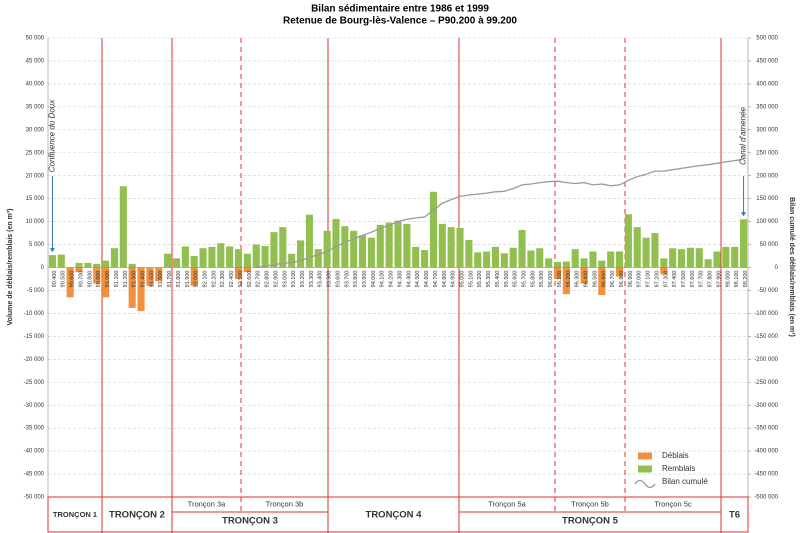  What do you see at coordinates (657, 279) in the screenshot?
I see `x-tick-label: 97.200` at bounding box center [657, 279].